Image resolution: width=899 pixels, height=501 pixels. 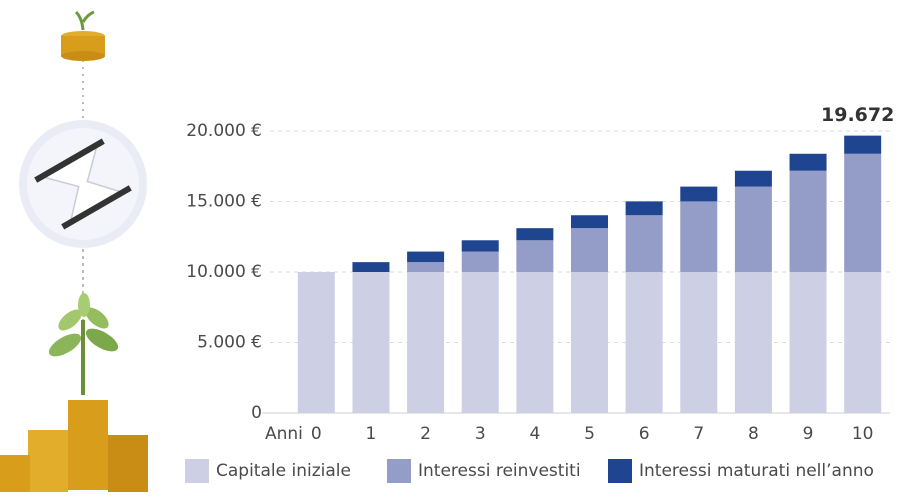 What do you see at coordinates (857, 115) in the screenshot?
I see `annotation: 19.672` at bounding box center [857, 115].